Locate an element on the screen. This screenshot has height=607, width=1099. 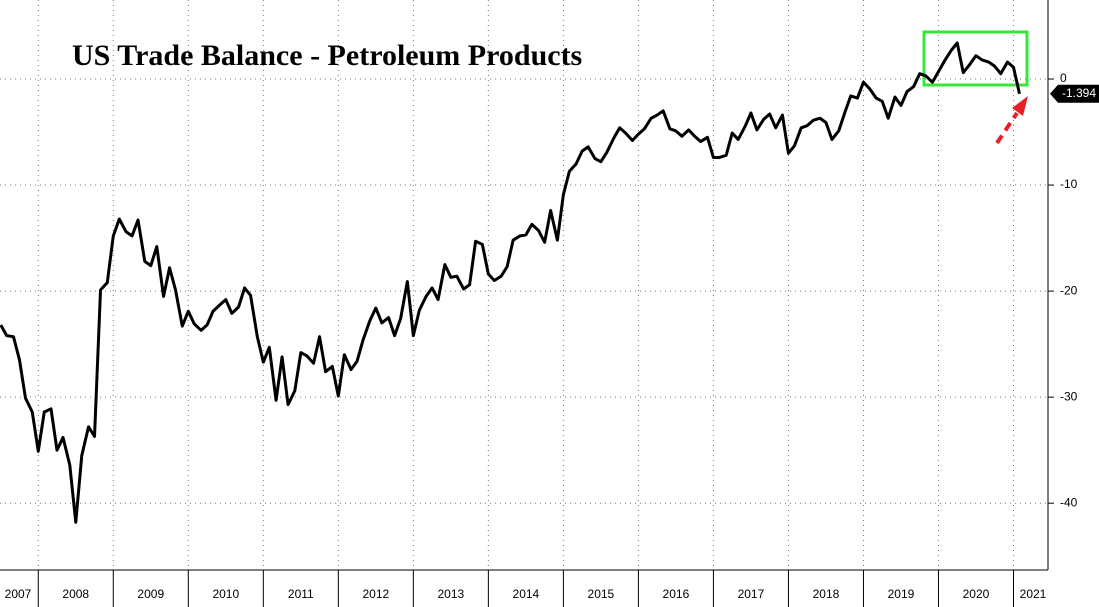
y-tick-label: -20 is located at coordinates (1069, 290).